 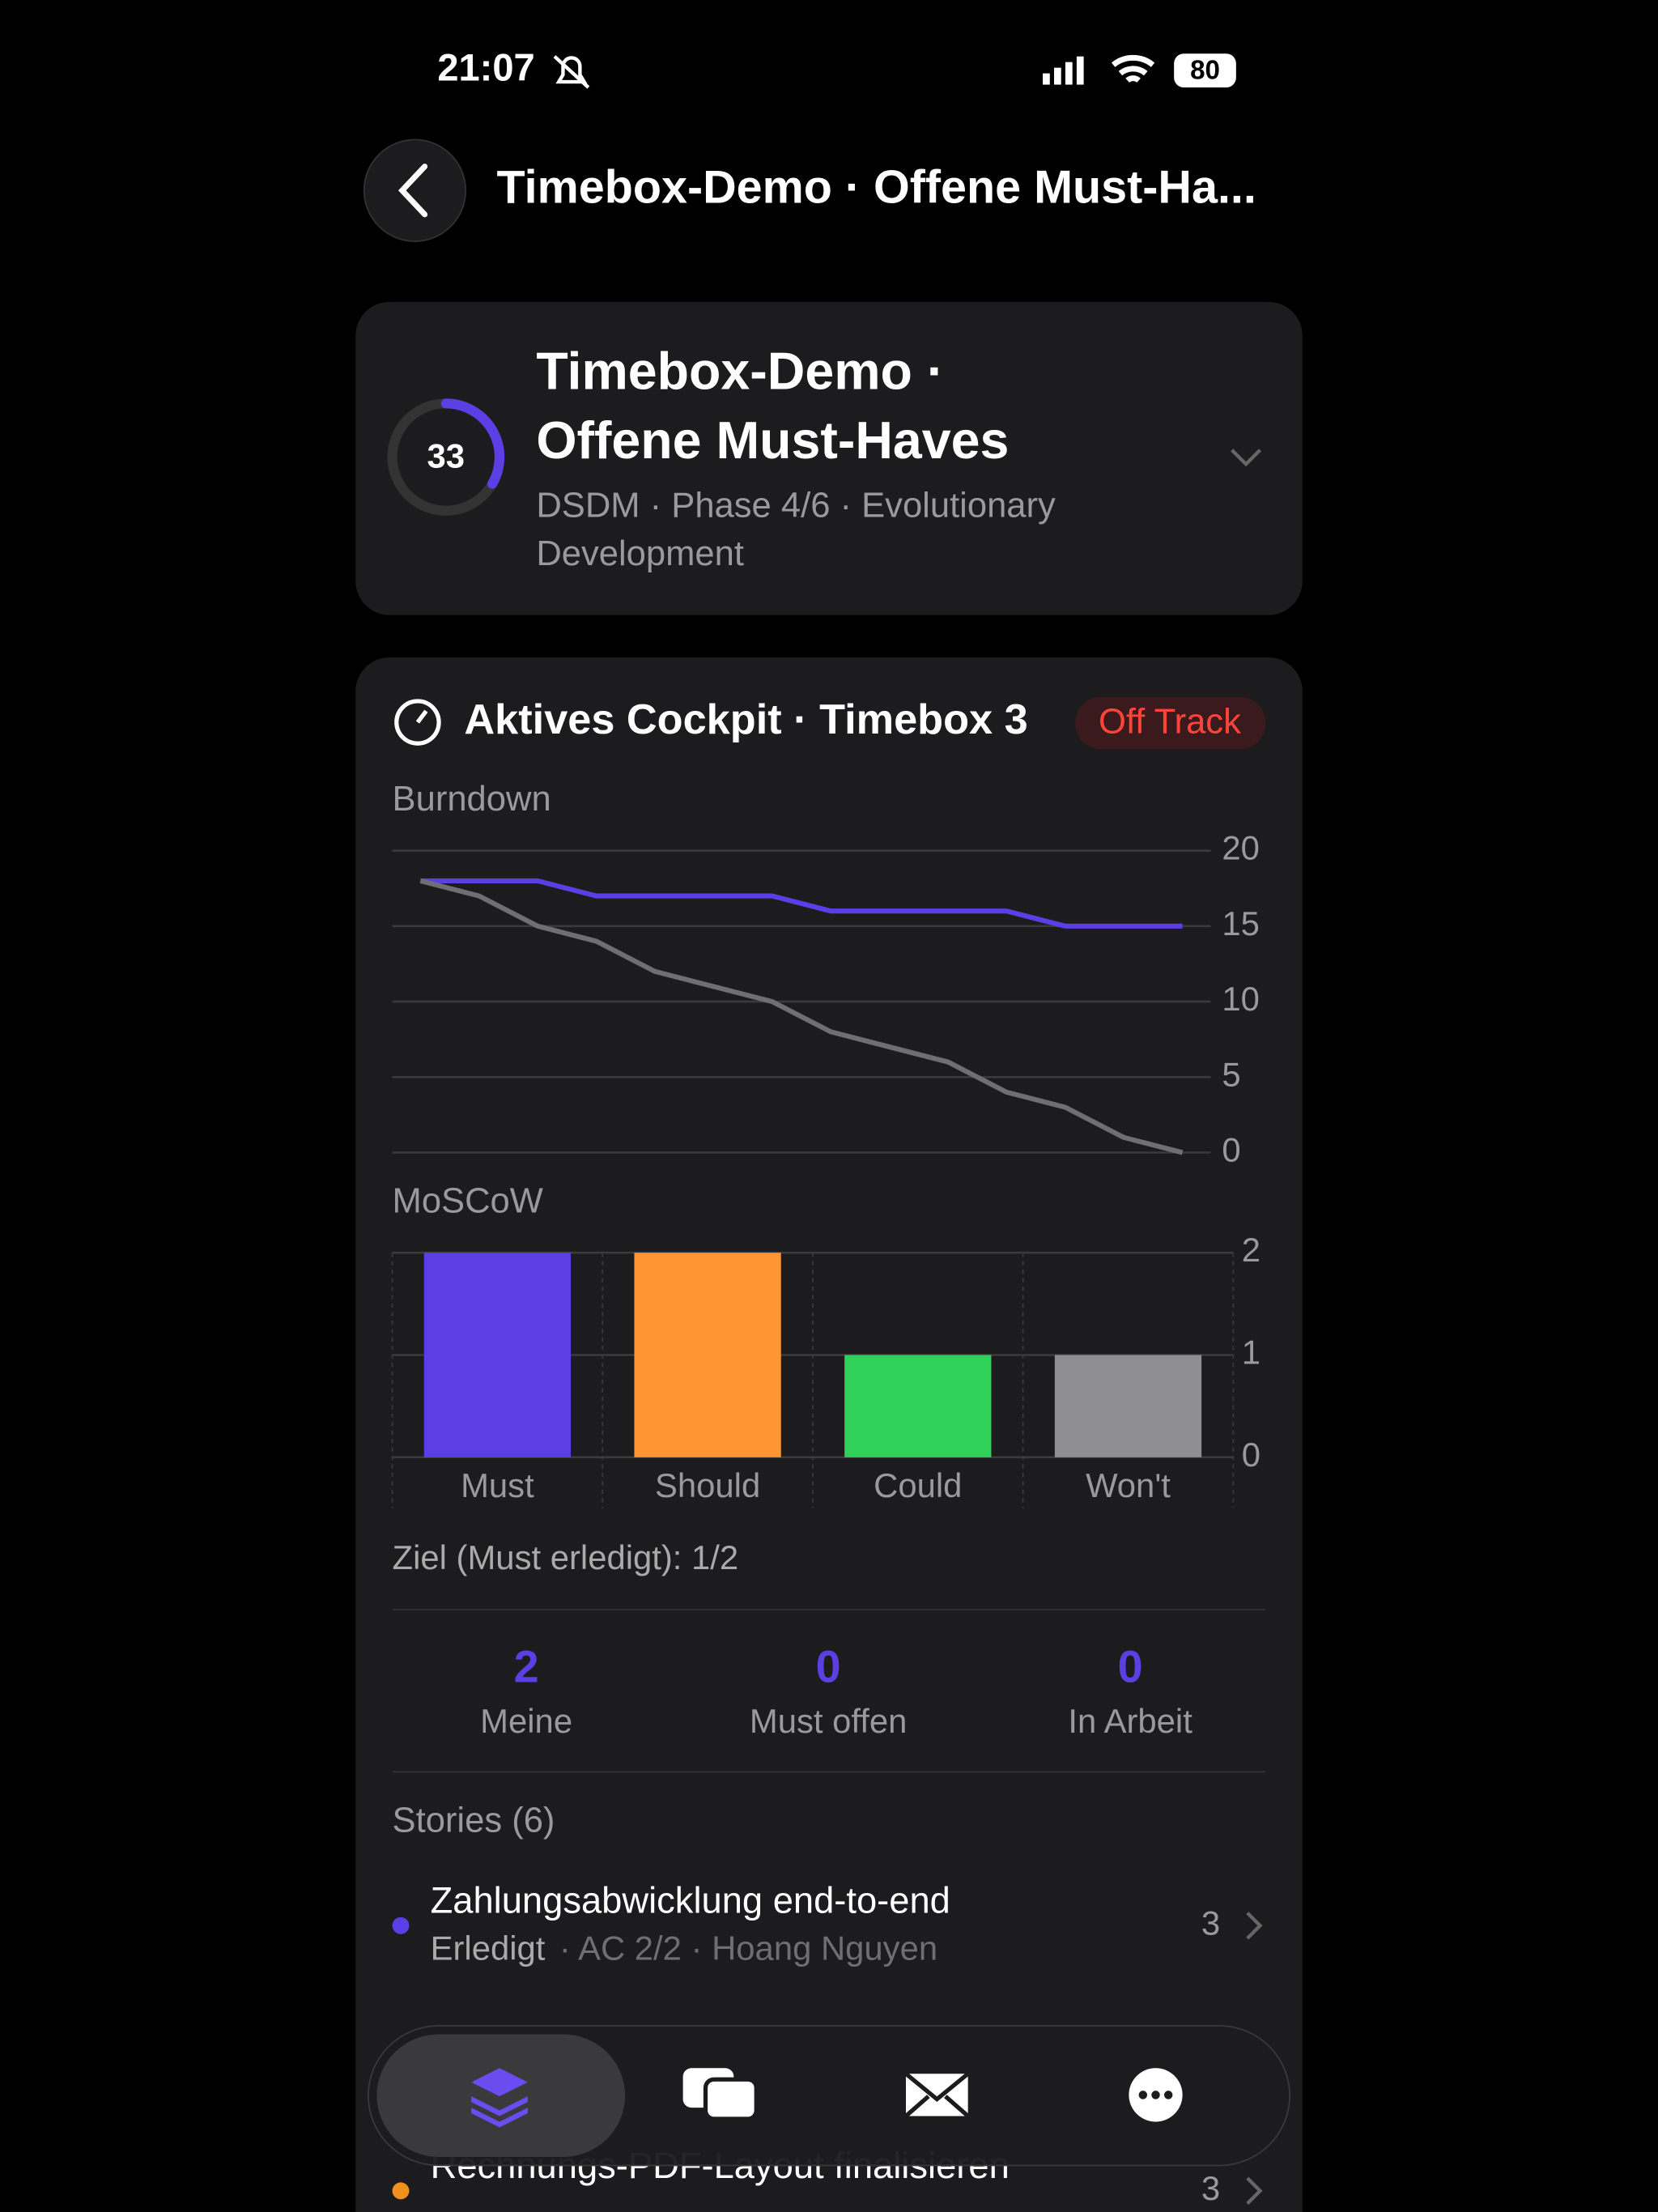 What do you see at coordinates (1251, 1250) in the screenshot?
I see `y-tick-label: 2` at bounding box center [1251, 1250].